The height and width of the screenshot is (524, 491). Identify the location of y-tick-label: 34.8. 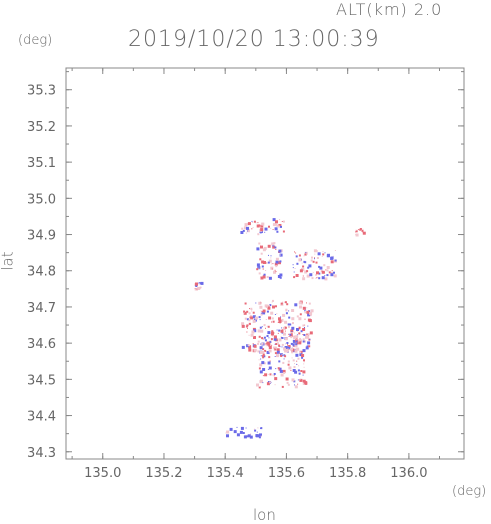
(41, 272).